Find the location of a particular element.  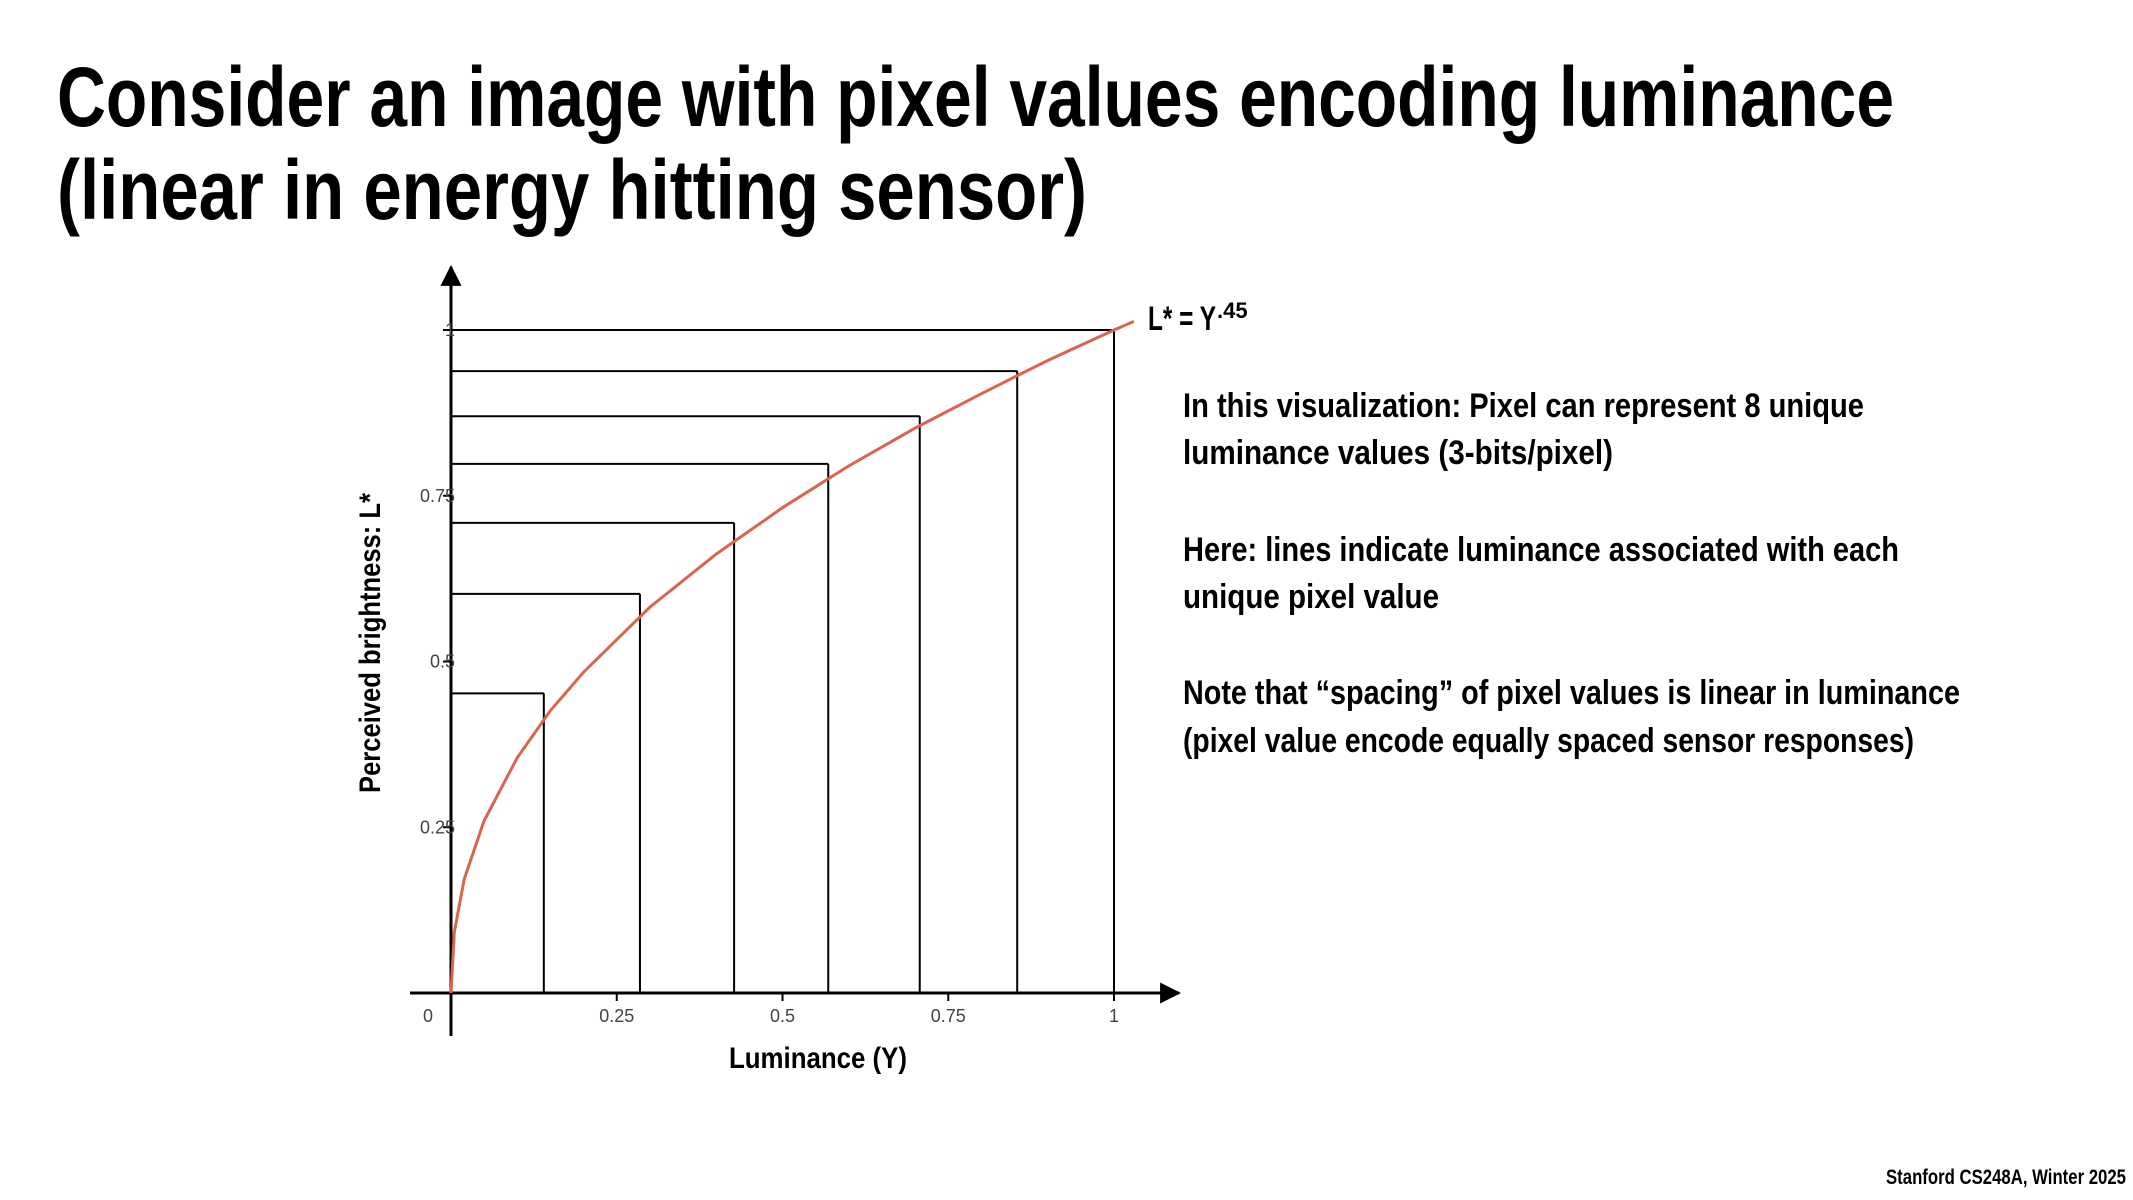

x-tick-label: 0 is located at coordinates (428, 1016).